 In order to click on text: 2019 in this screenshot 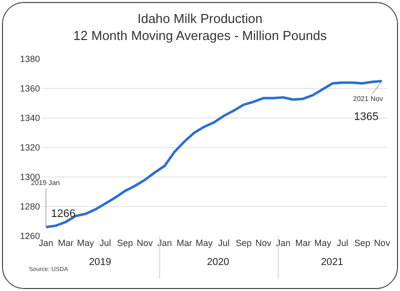, I will do `click(100, 262)`.